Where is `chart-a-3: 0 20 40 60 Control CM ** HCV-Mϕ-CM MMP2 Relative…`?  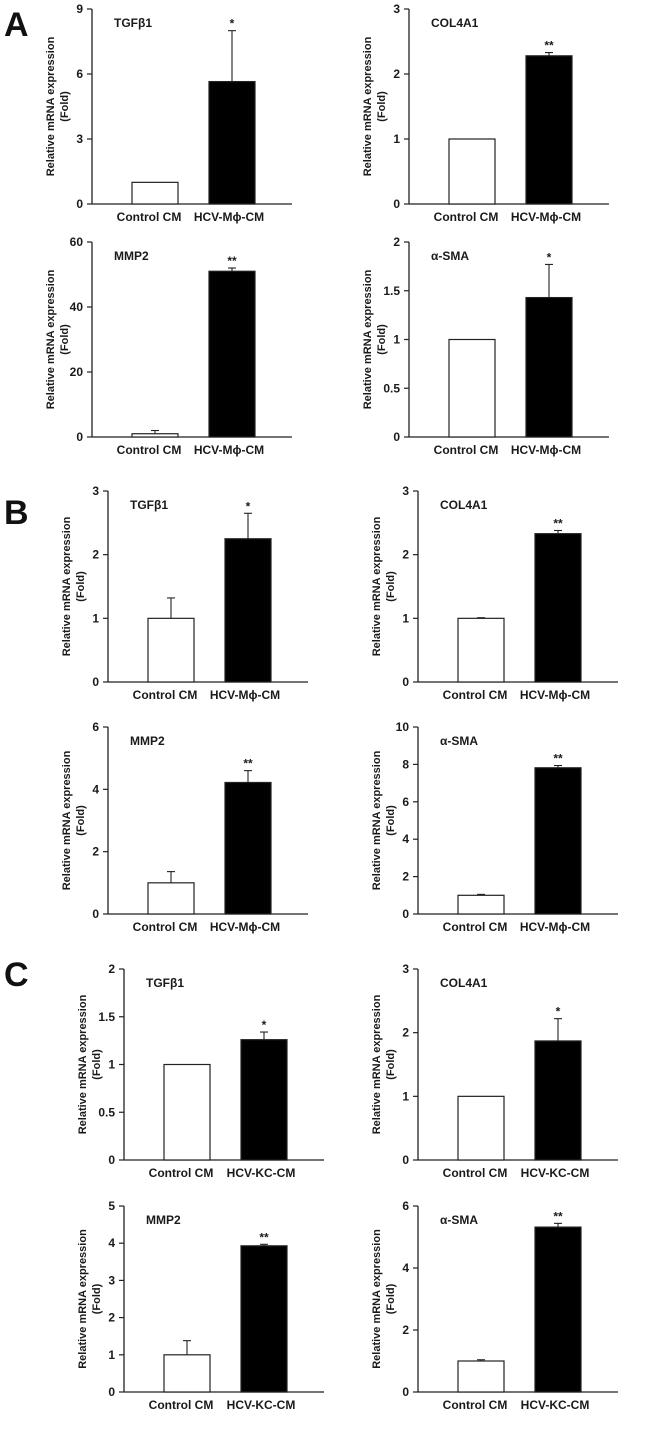 chart-a-3: 0 20 40 60 Control CM ** HCV-Mϕ-CM MMP2 Relative… is located at coordinates (168, 346).